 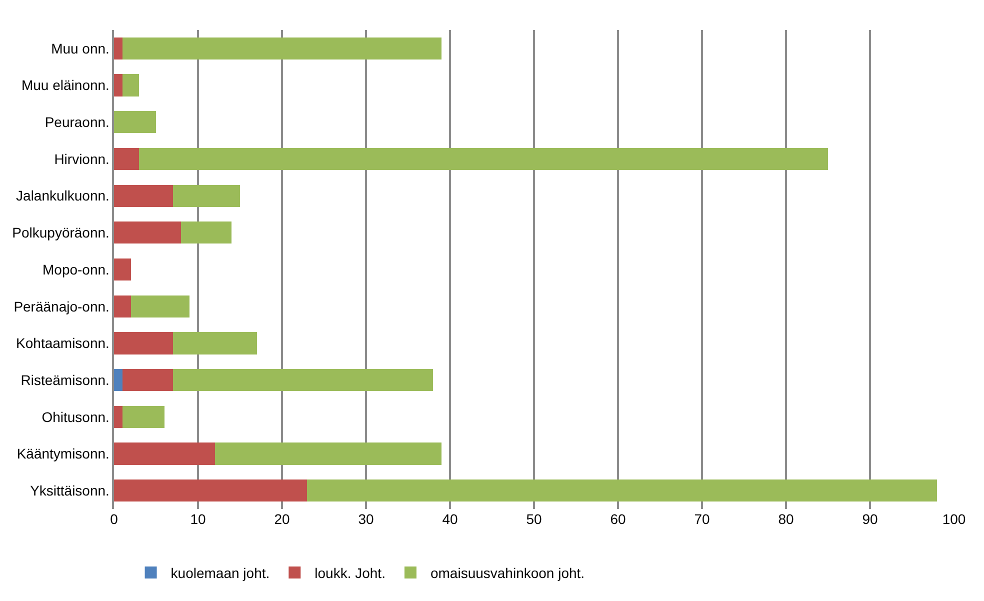 I want to click on y-tick-label: Peuraonn., so click(x=77, y=122).